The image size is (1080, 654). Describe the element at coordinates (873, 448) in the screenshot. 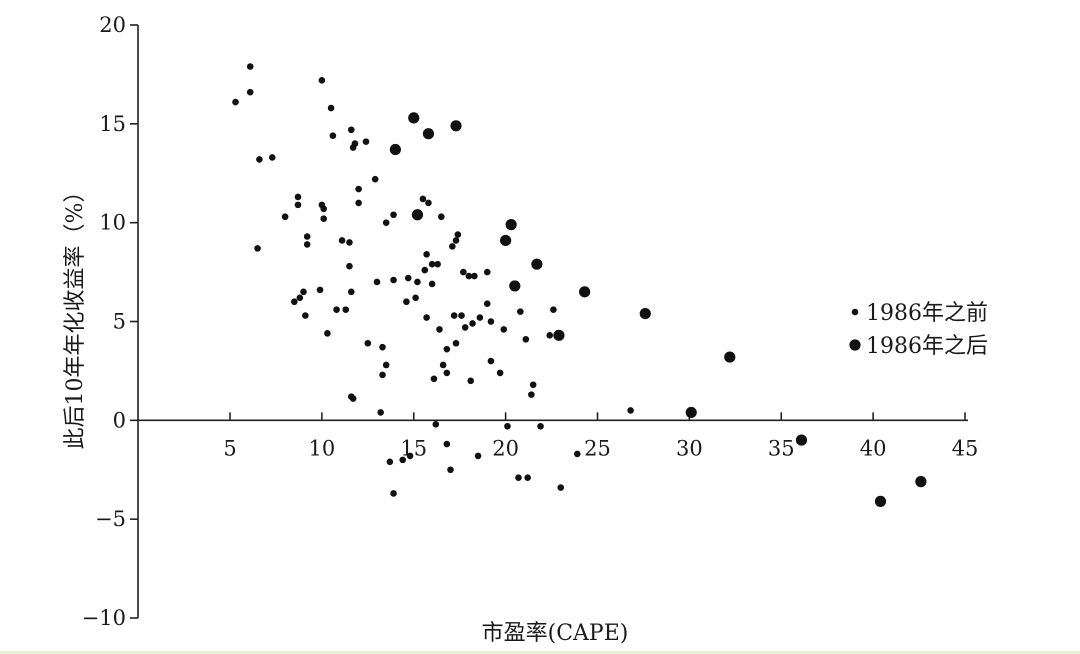

I see `x-tick-label: 40` at that location.